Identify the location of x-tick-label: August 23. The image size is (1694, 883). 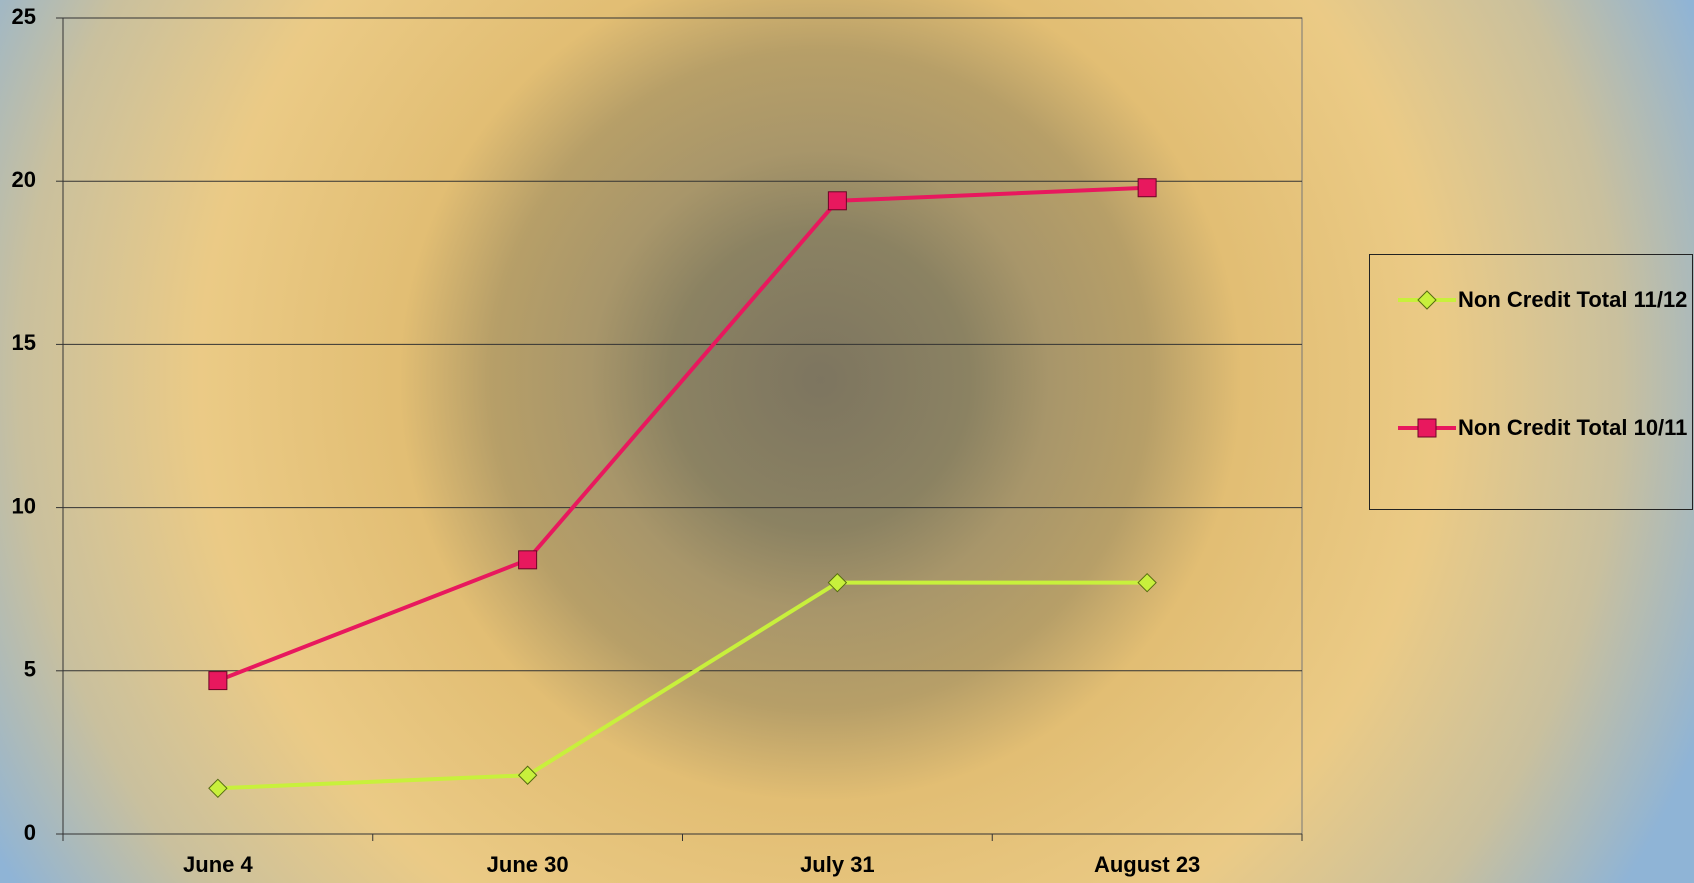
(1147, 864).